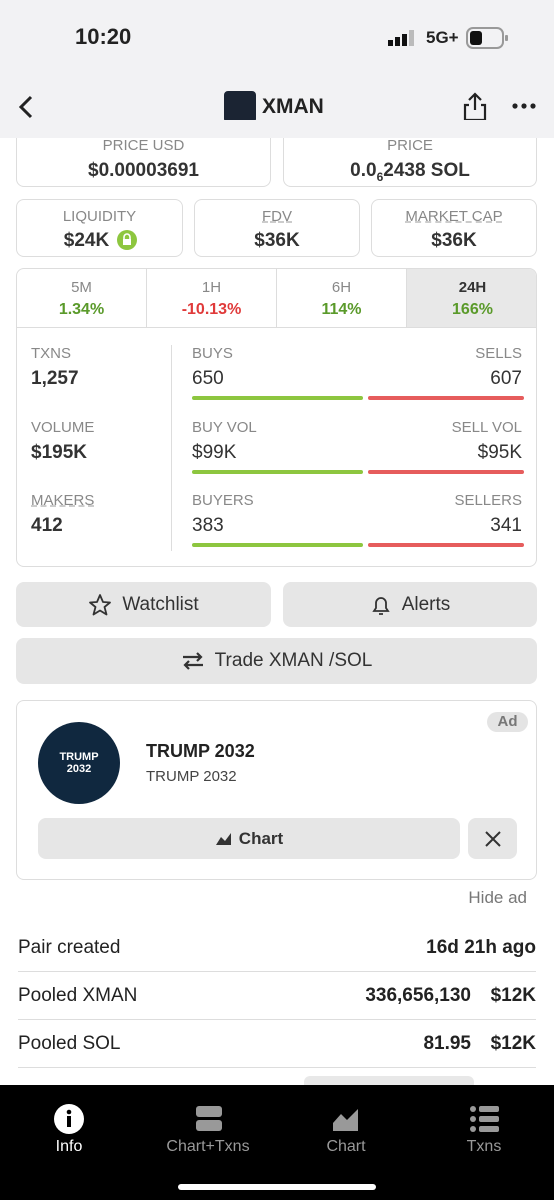  I want to click on value: $24K, so click(86, 240).